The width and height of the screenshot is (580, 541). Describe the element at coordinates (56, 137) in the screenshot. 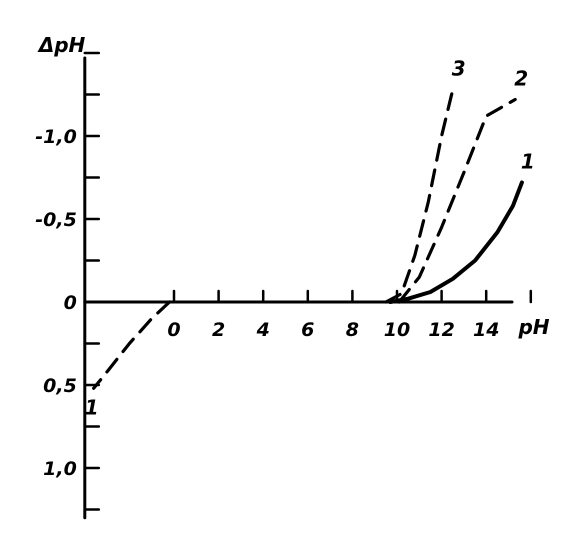

I see `y-tick-label: -1,0` at that location.